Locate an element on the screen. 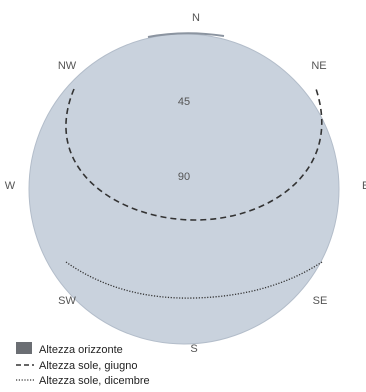  compass-label-nw: NW is located at coordinates (67, 66).